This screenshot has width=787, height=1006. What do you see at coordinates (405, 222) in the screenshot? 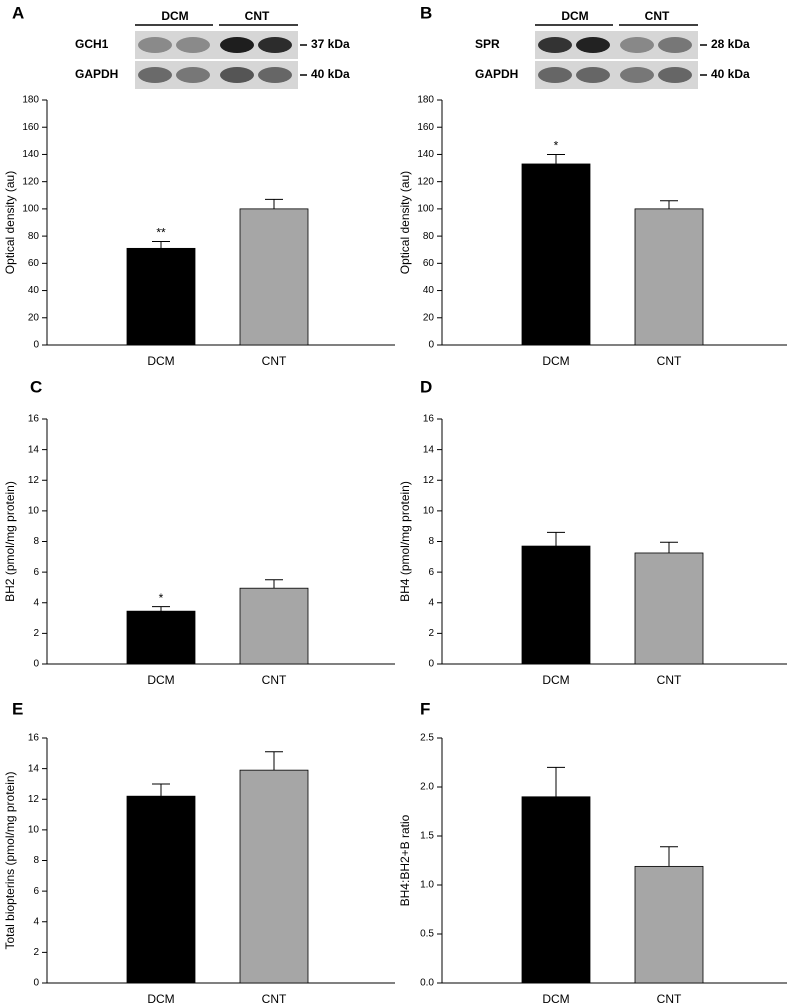
I see `y-axis-label: Optical density (au)` at bounding box center [405, 222].